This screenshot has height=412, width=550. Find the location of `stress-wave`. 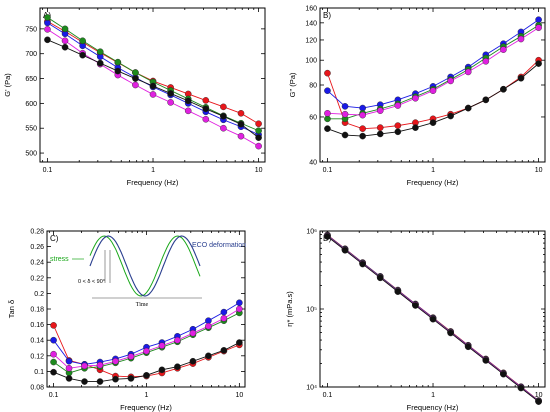

stress-wave is located at coordinates (145, 266).